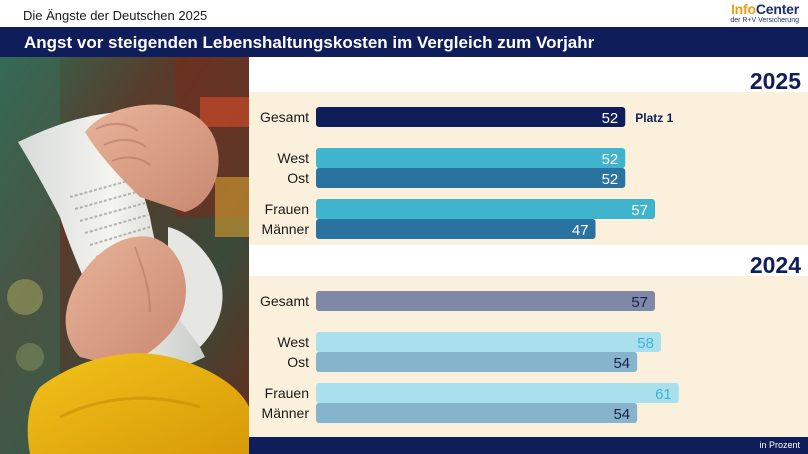 The height and width of the screenshot is (454, 808). What do you see at coordinates (645, 343) in the screenshot?
I see `bar-value-2024-west: 58` at bounding box center [645, 343].